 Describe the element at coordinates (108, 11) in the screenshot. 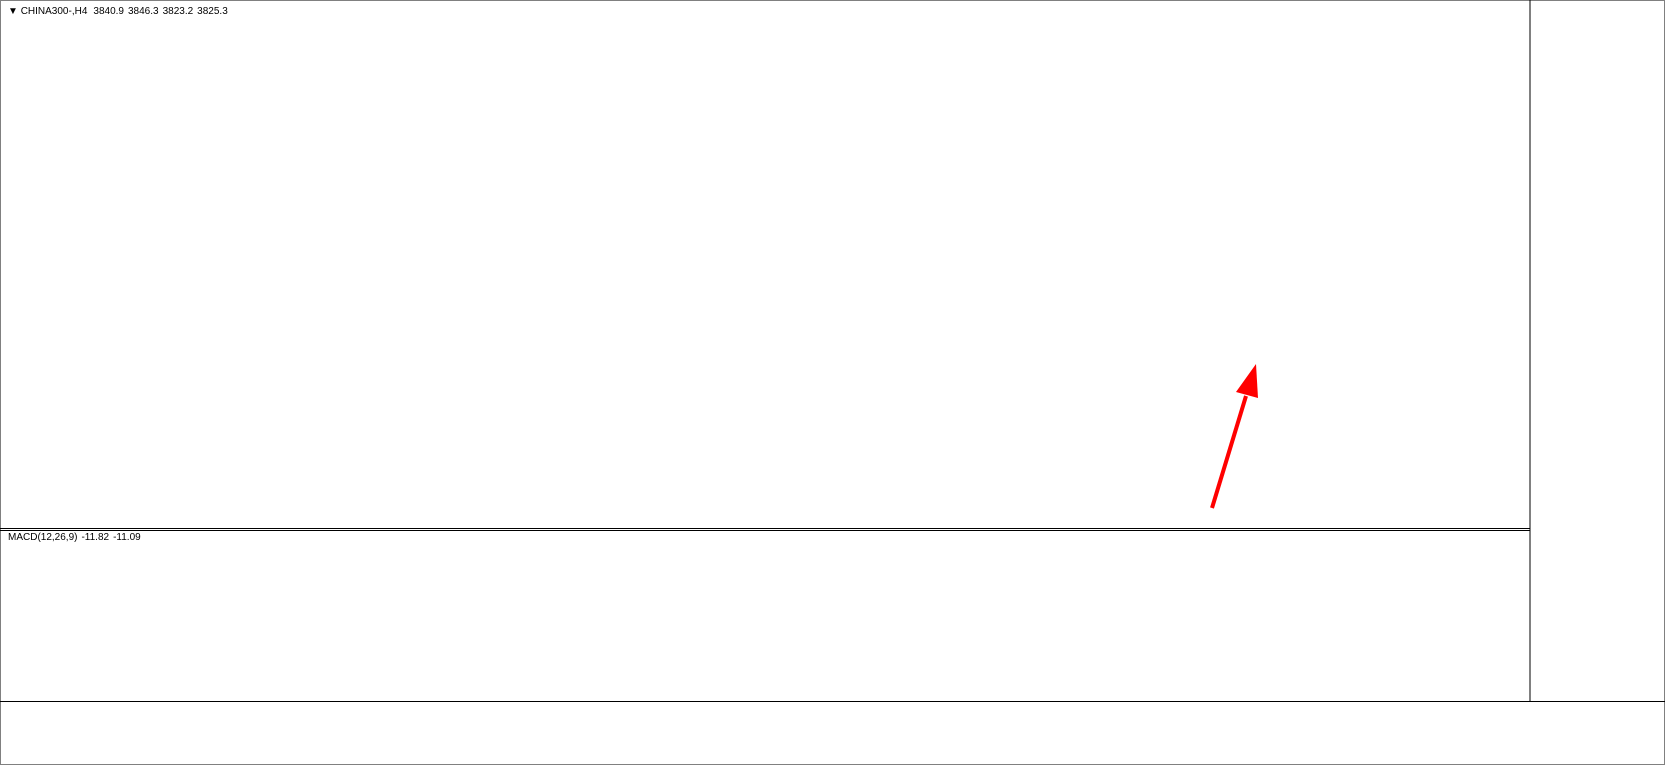

I see `header-open: 3840.9` at that location.